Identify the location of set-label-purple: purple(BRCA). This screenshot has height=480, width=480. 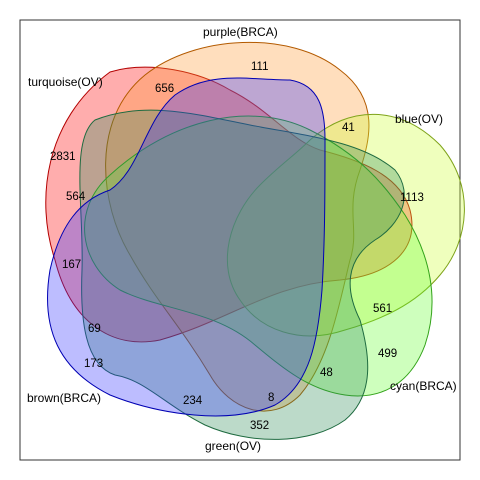
(240, 32).